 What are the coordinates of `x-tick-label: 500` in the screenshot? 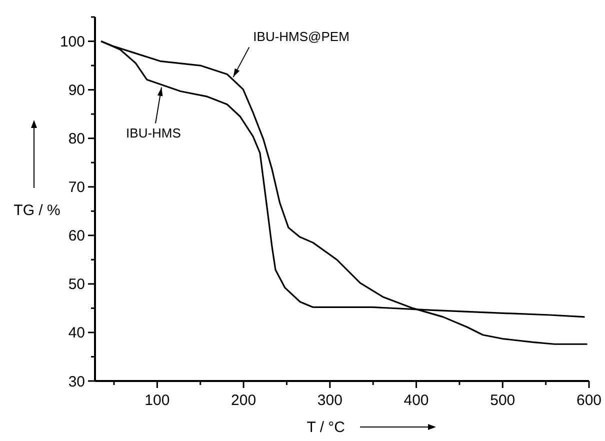 It's located at (503, 400).